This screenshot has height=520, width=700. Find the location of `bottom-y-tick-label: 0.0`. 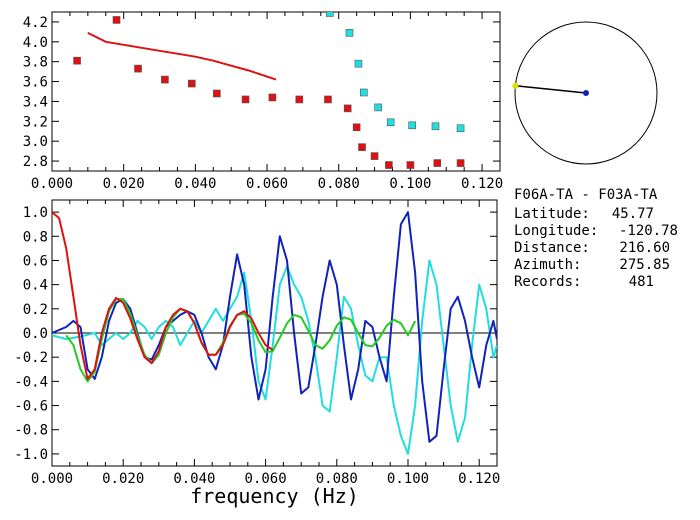

bottom-y-tick-label: 0.0 is located at coordinates (35, 334).